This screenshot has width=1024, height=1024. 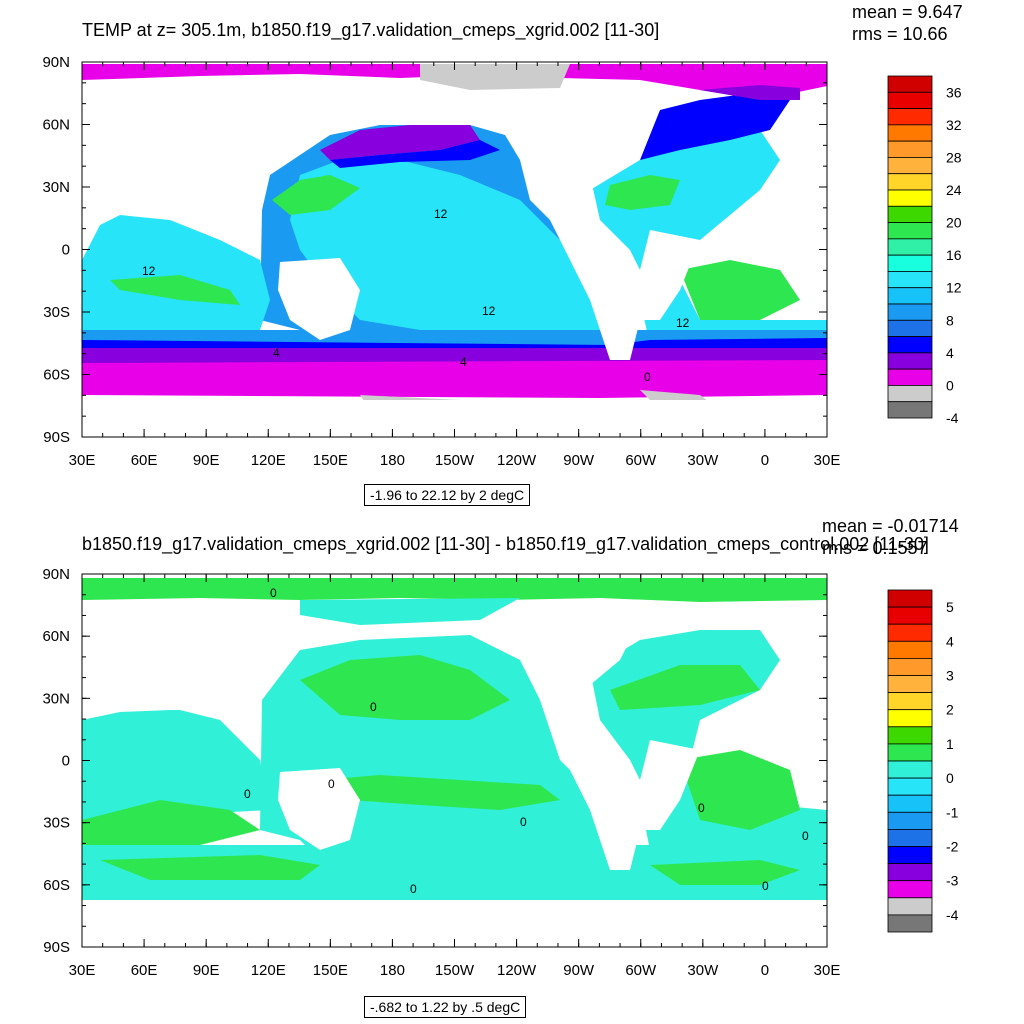 What do you see at coordinates (954, 288) in the screenshot?
I see `colorbar-label: 12` at bounding box center [954, 288].